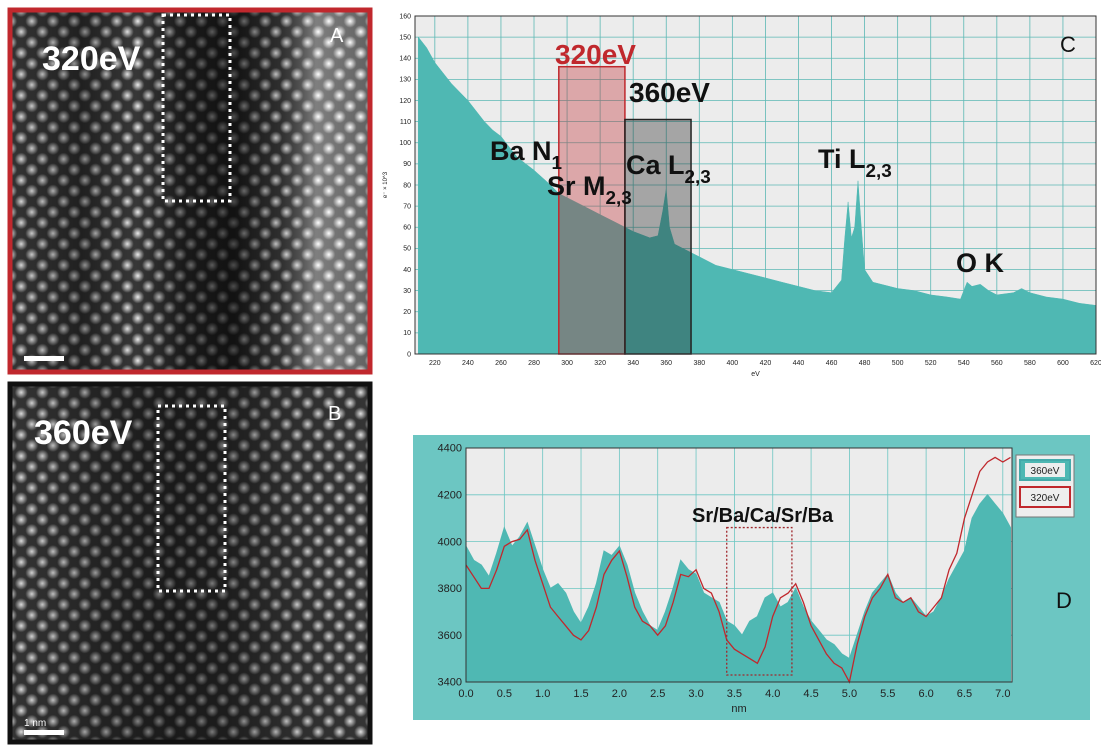  I want to click on x-tick-label: 7.0, so click(1002, 694).